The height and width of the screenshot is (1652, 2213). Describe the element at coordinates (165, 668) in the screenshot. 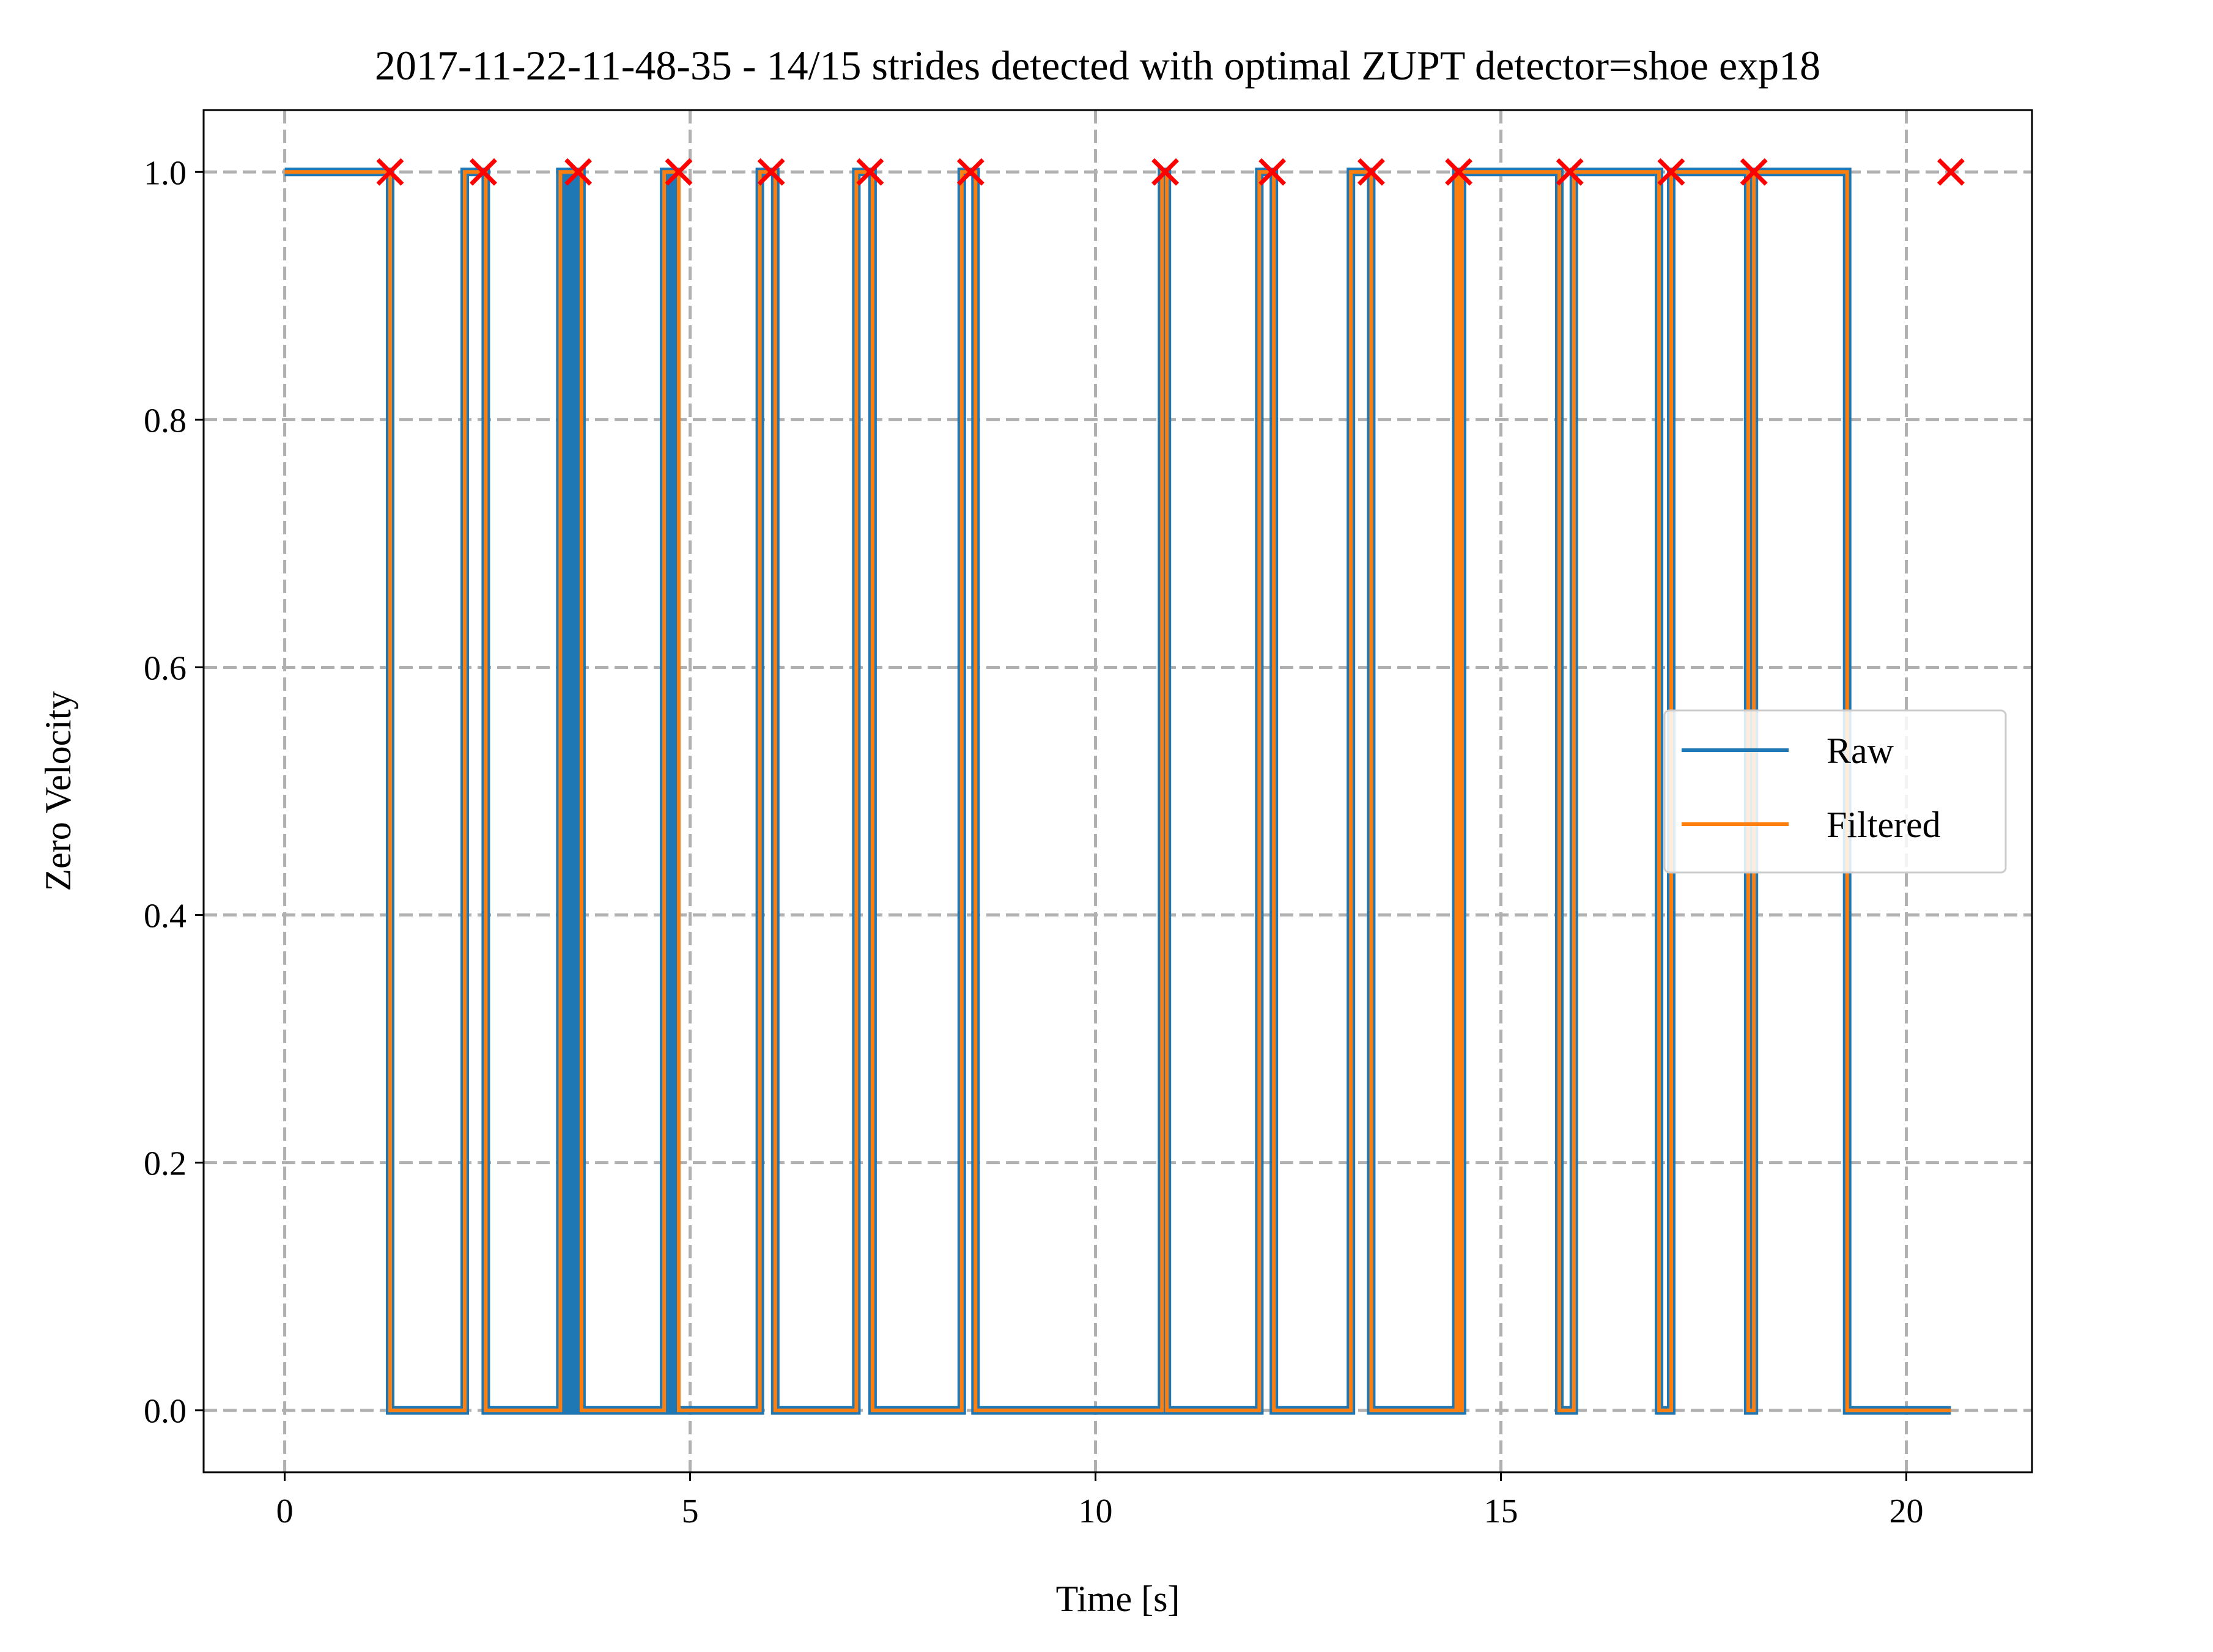

I see `y-tick-label: 0.6` at that location.